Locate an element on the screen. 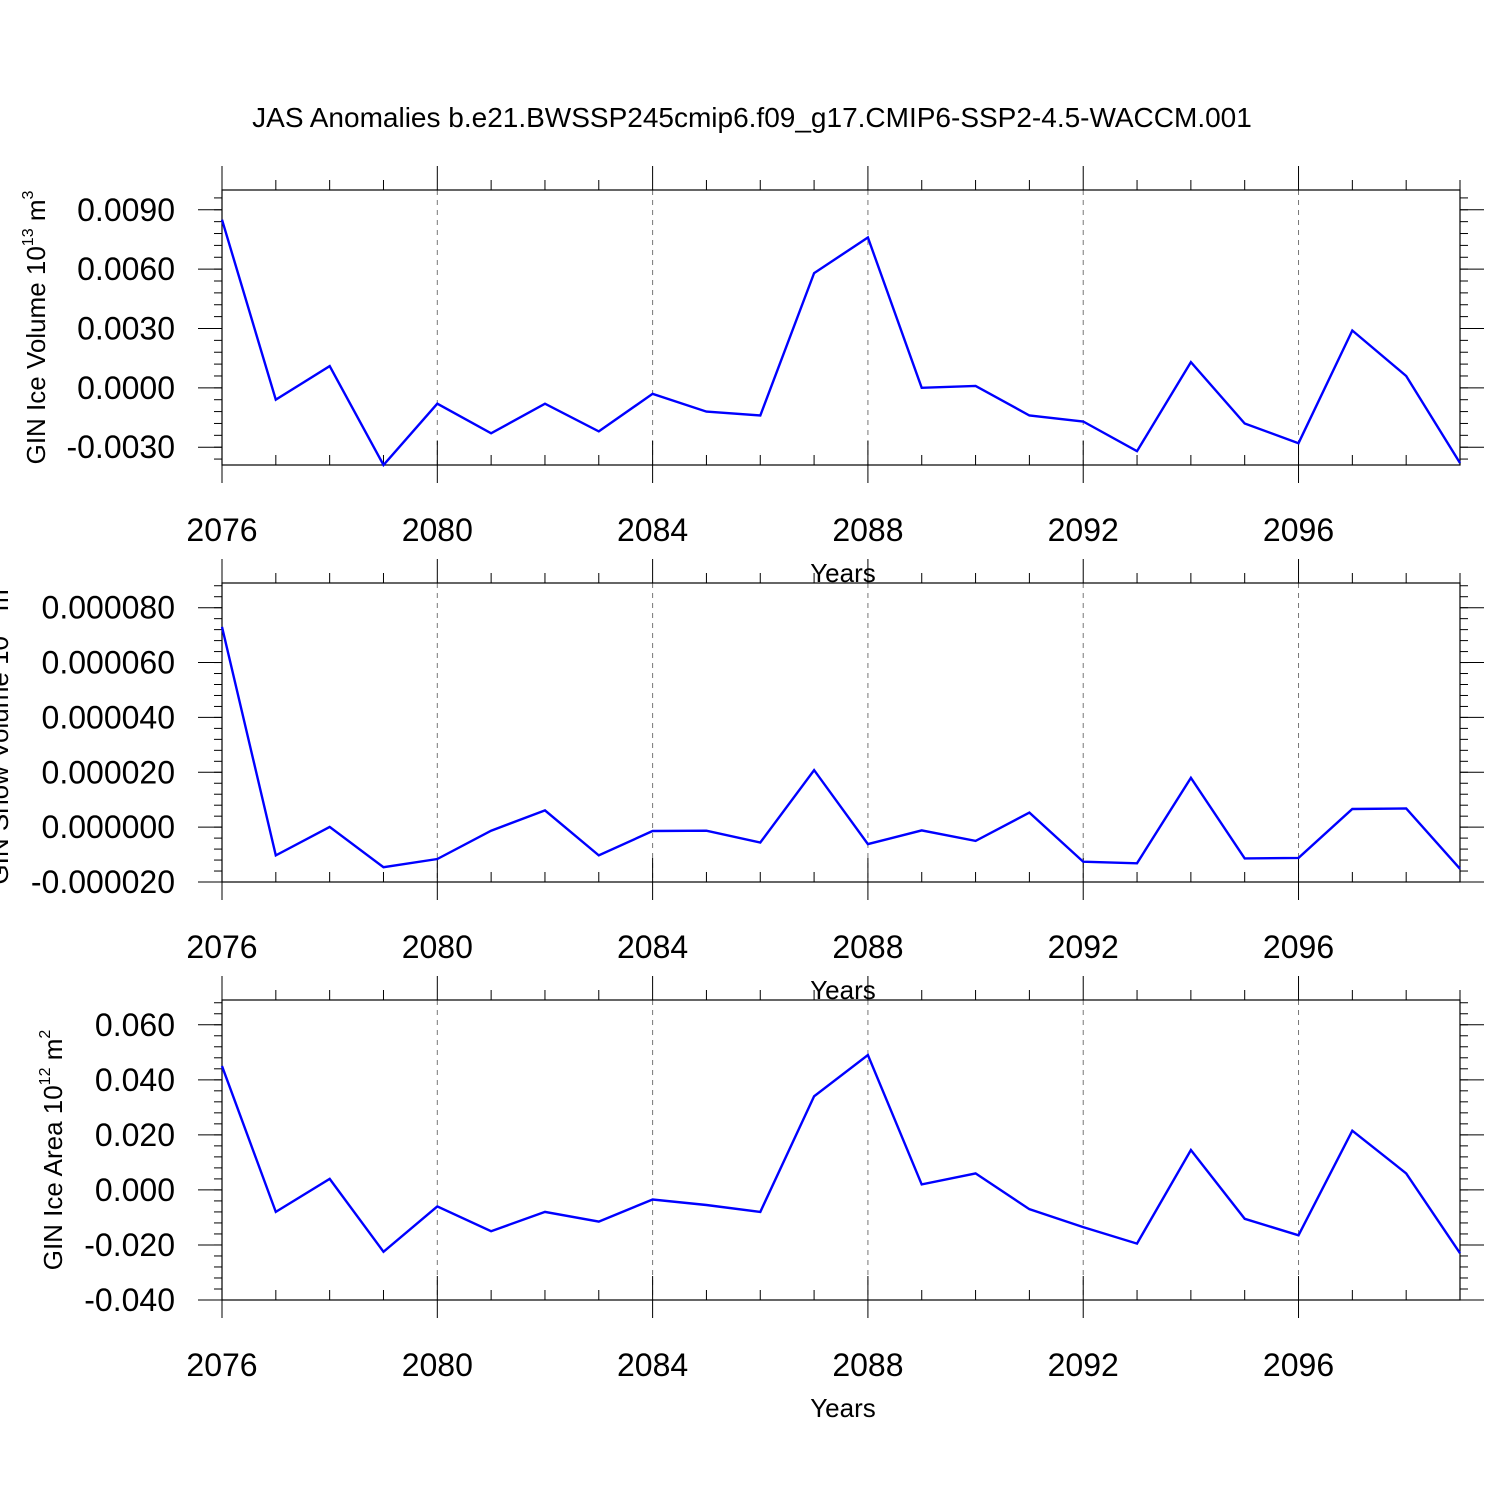 The image size is (1500, 1500). y-axis-label-superscript: 12 is located at coordinates (45, 1076).